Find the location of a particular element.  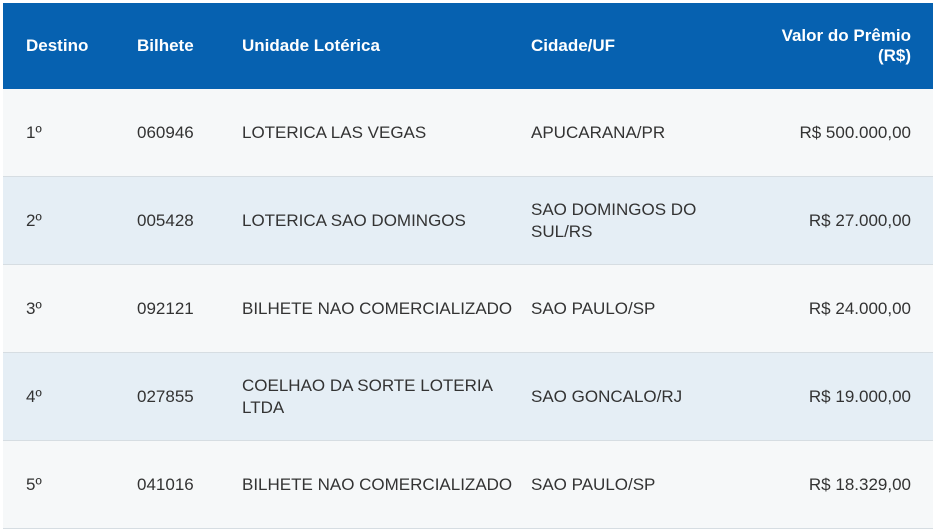

cell-cidade: SAO GONCALO/RJ is located at coordinates (631, 396).